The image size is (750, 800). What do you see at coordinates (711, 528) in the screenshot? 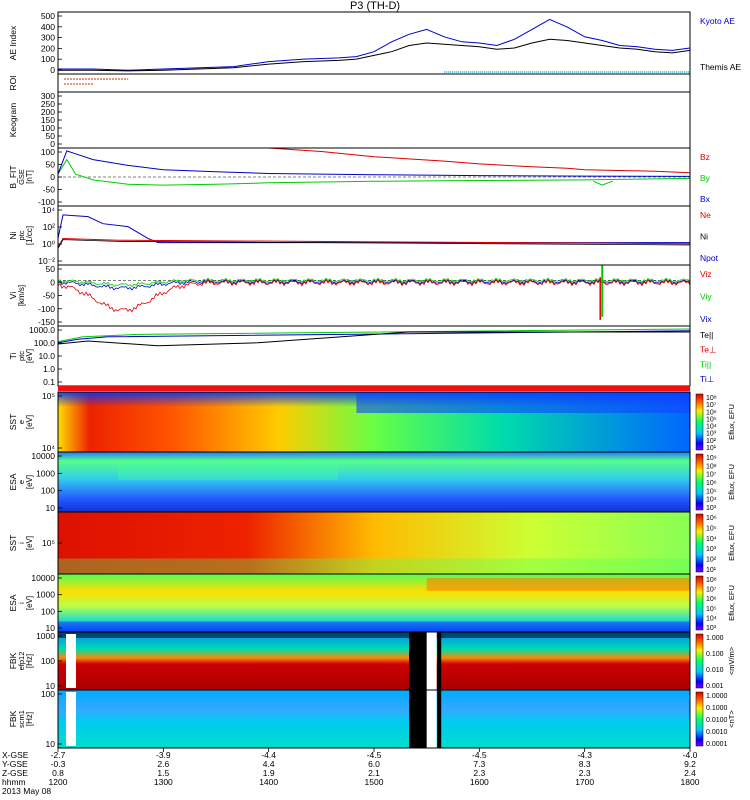
I see `colorbar-tick-label: 10⁵` at bounding box center [711, 528].